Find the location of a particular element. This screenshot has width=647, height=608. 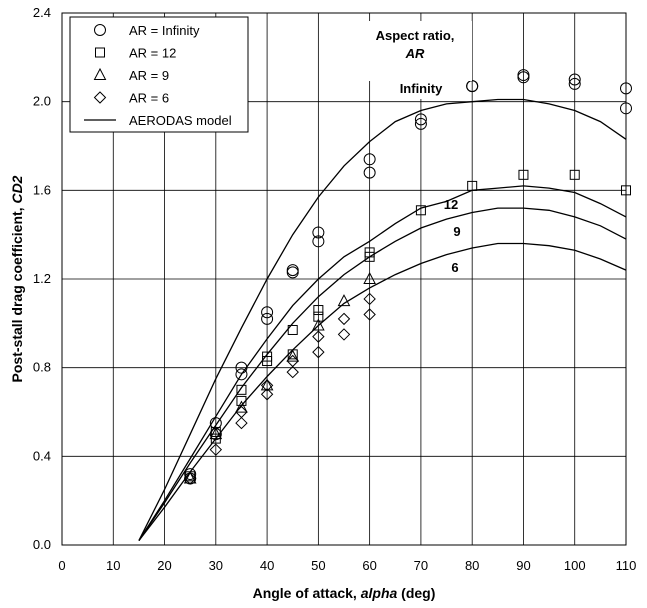

annotation-title: Aspect ratio, is located at coordinates (415, 35).